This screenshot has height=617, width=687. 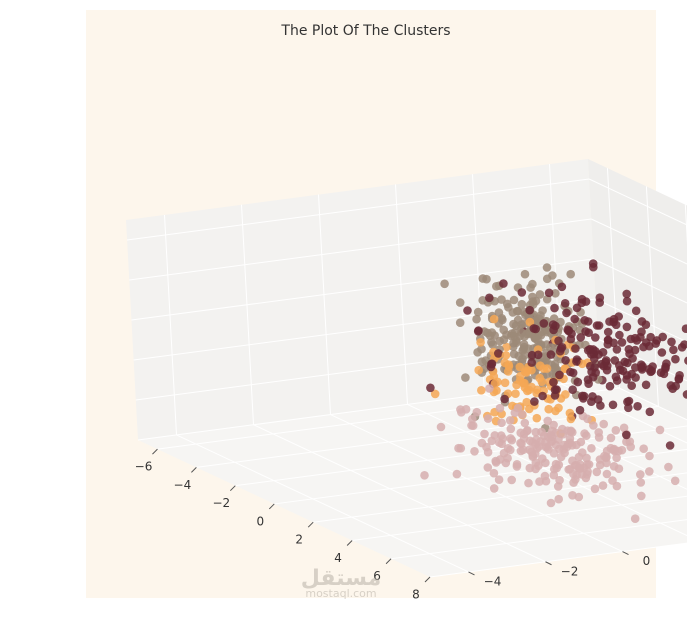 I want to click on watermark-text: mostaql.com, so click(x=340, y=593).